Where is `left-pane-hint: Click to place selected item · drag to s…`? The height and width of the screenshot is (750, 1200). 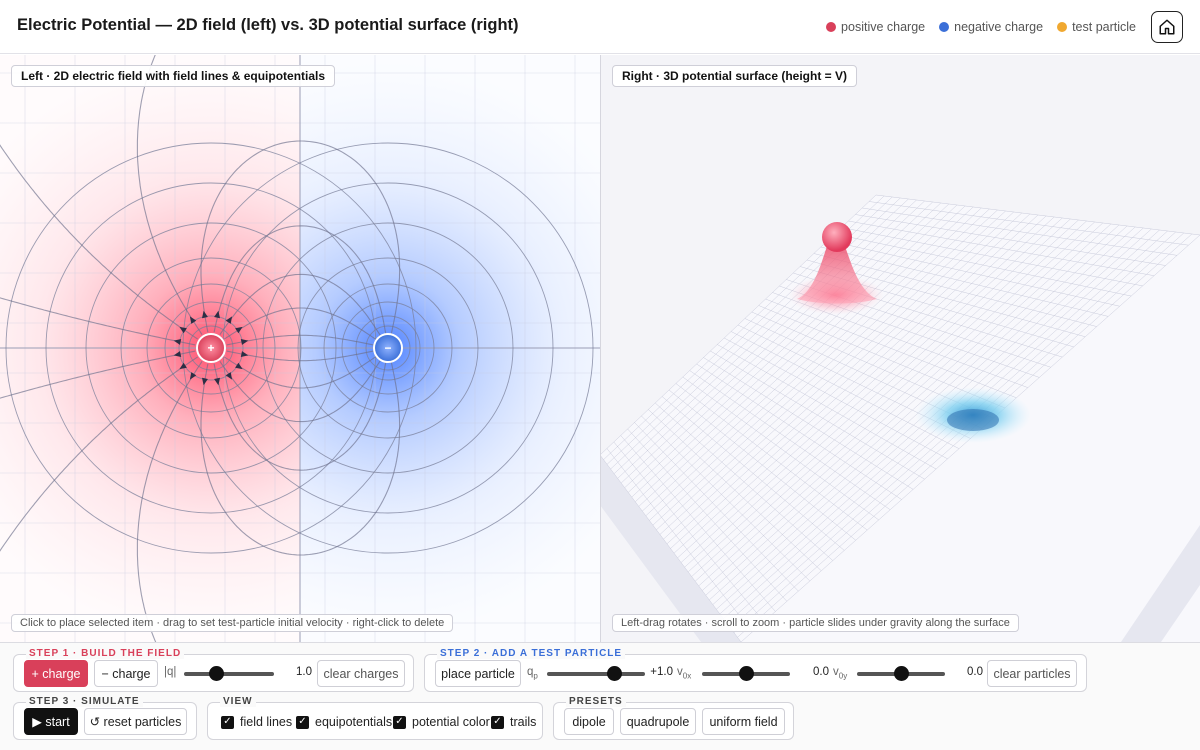 left-pane-hint: Click to place selected item · drag to s… is located at coordinates (232, 623).